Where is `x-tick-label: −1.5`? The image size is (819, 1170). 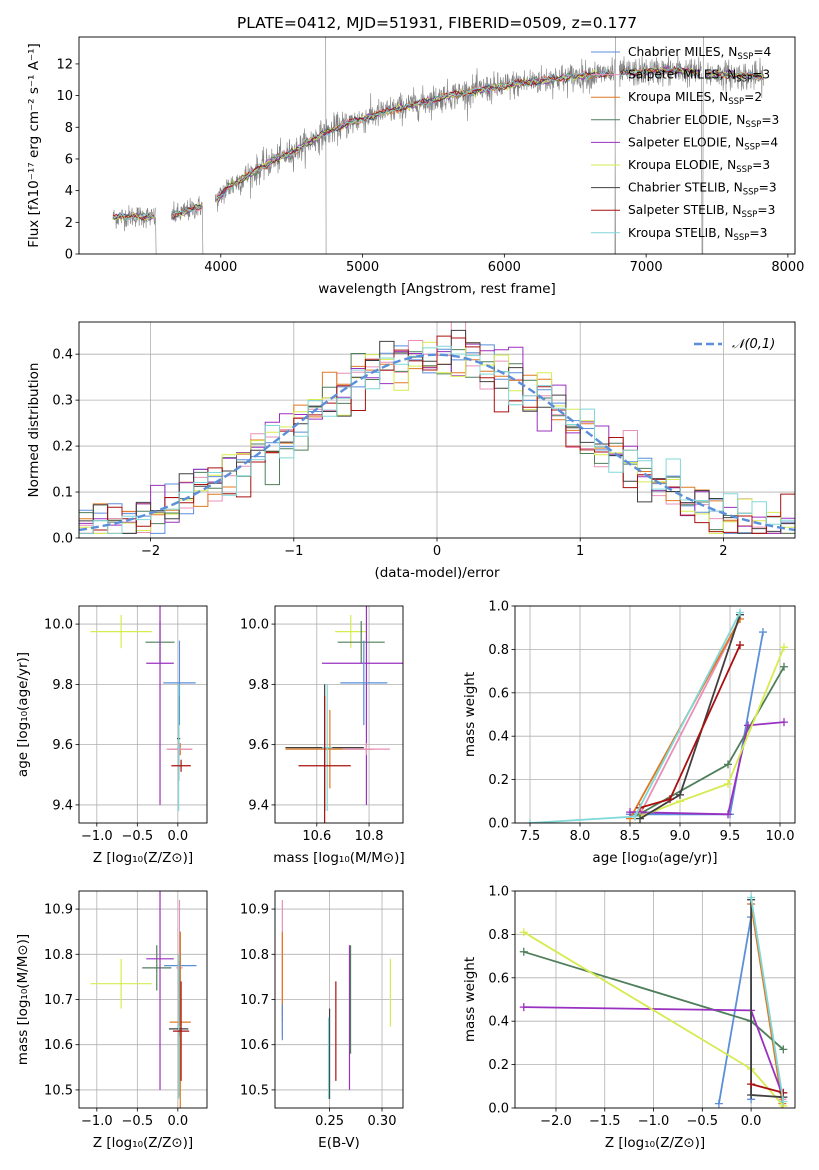
x-tick-label: −1.5 is located at coordinates (605, 1121).